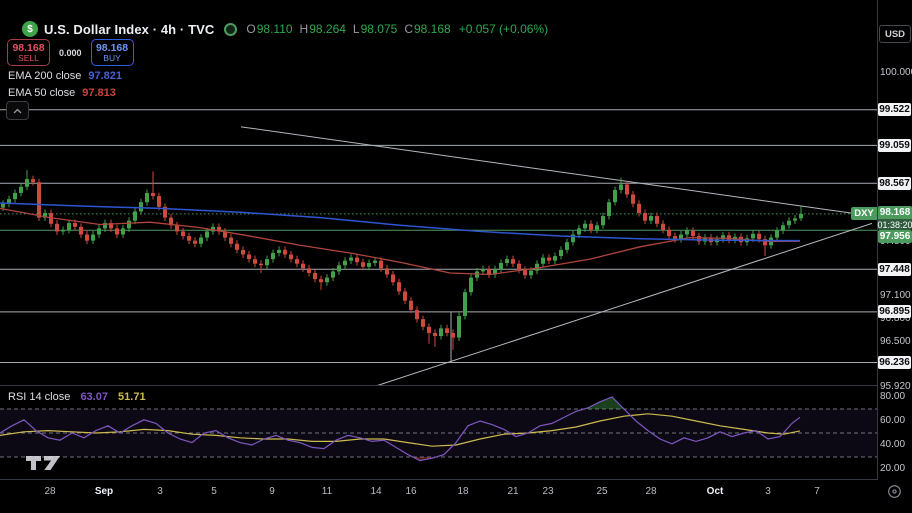 The width and height of the screenshot is (912, 513). I want to click on price-scale-label: 100.000, so click(896, 72).